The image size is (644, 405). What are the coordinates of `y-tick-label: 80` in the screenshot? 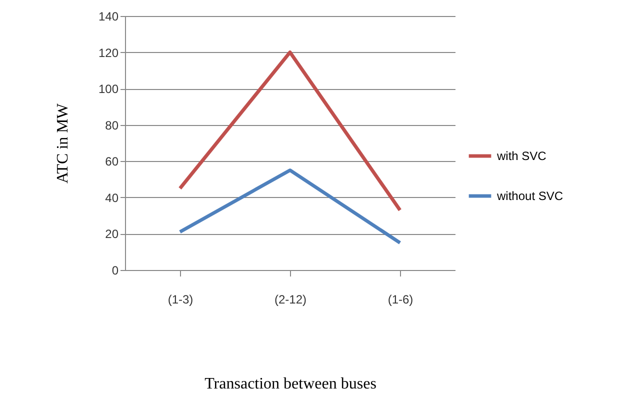 It's located at (112, 125).